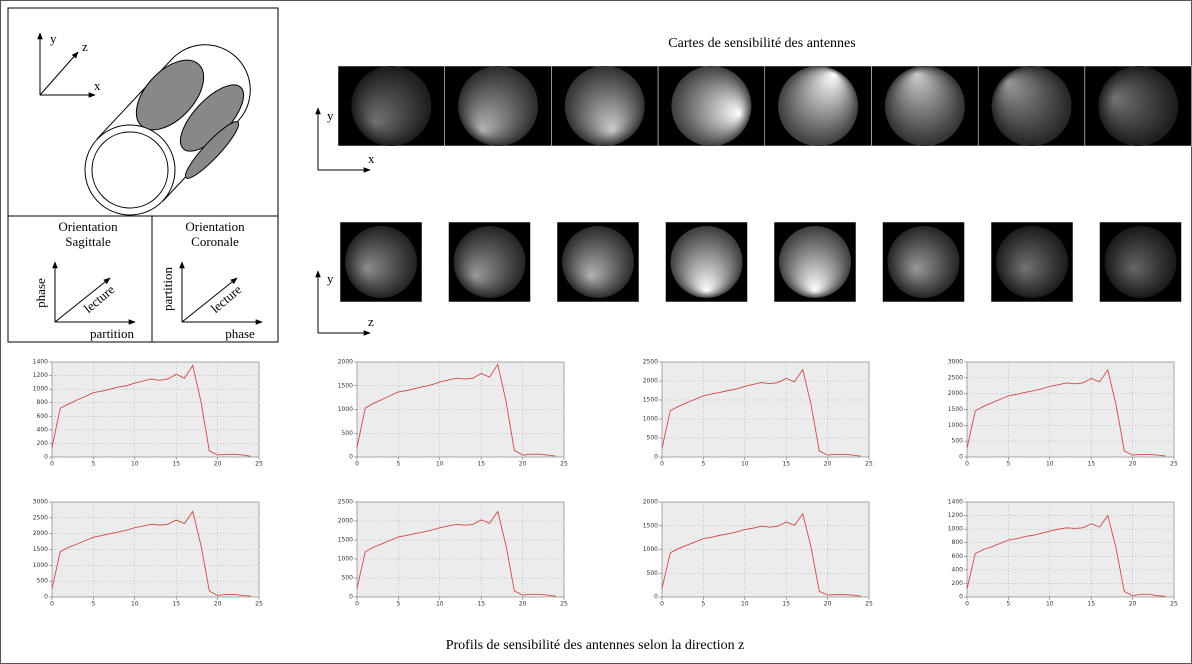 The width and height of the screenshot is (1192, 664). I want to click on y-tick-label: 400, so click(43, 429).